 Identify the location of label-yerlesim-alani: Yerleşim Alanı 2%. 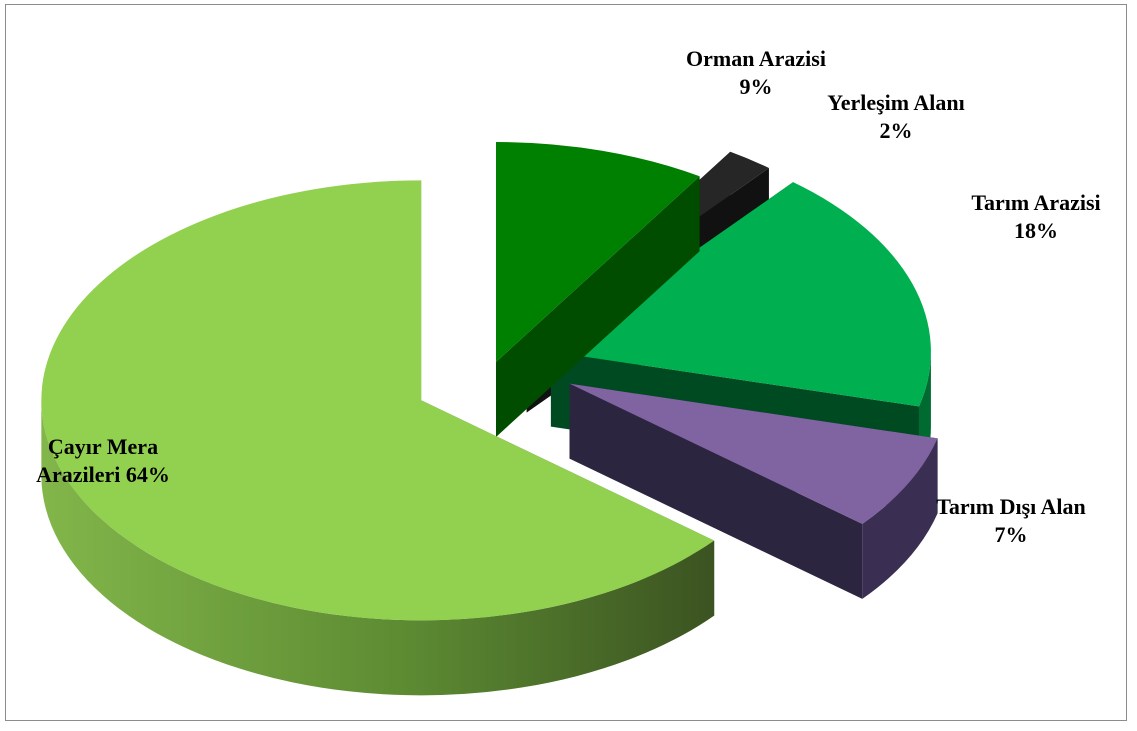
(896, 116).